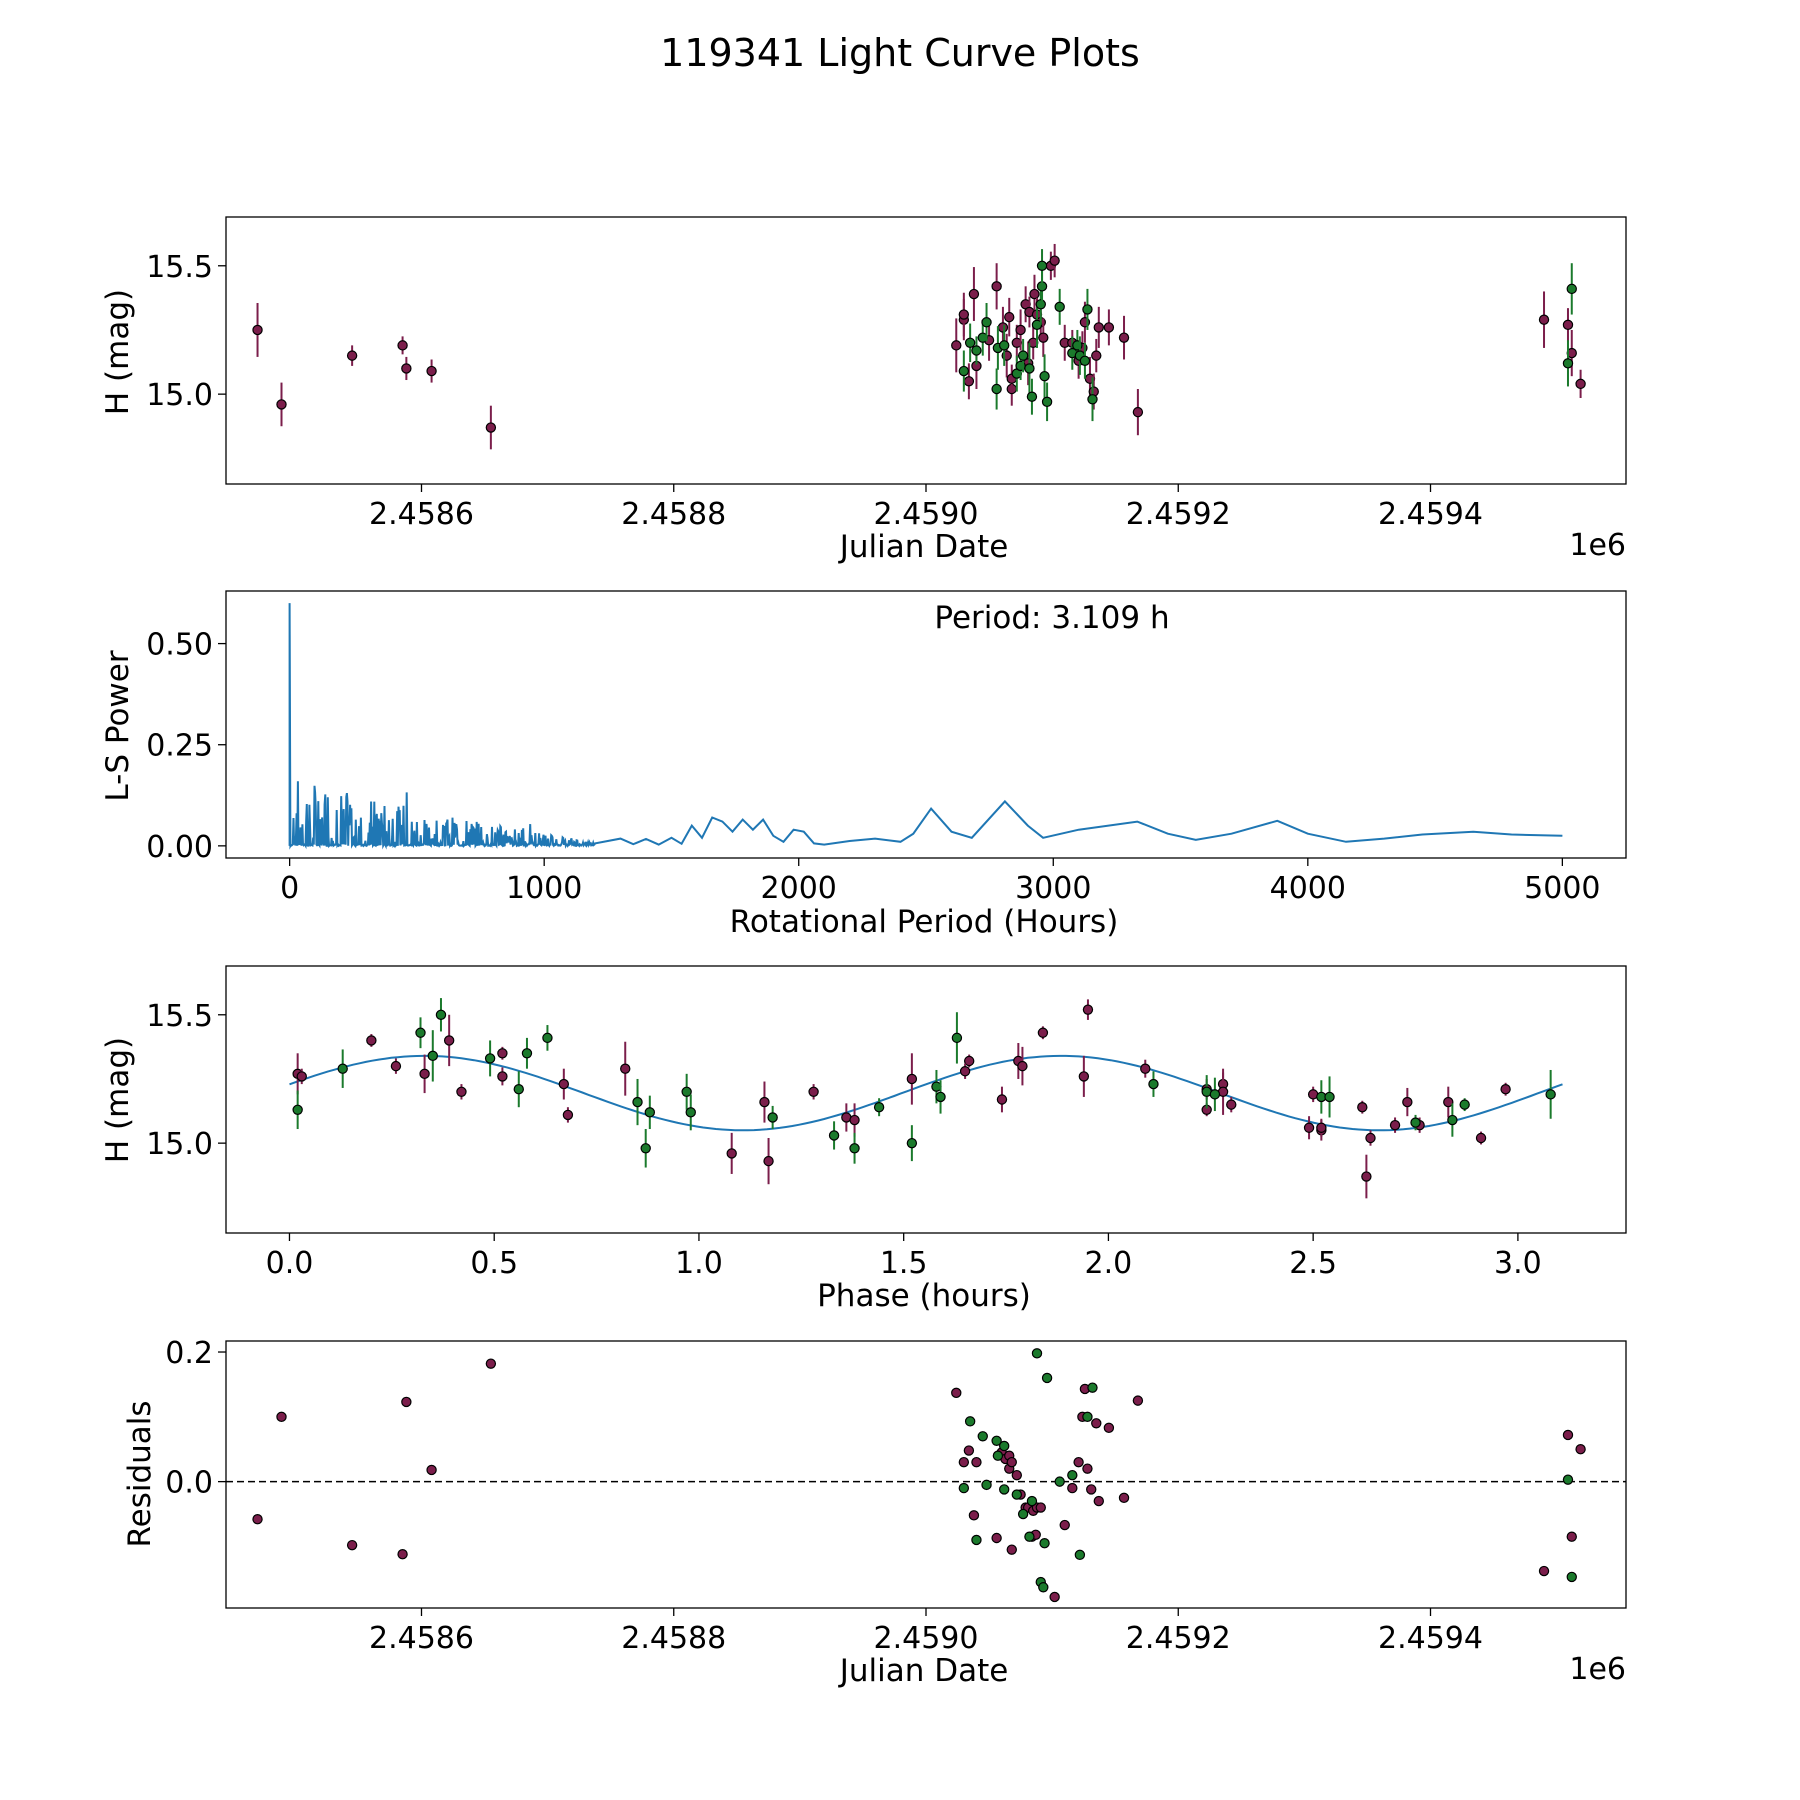 The width and height of the screenshot is (1800, 1800). I want to click on phased-marks, so click(926, 1098).